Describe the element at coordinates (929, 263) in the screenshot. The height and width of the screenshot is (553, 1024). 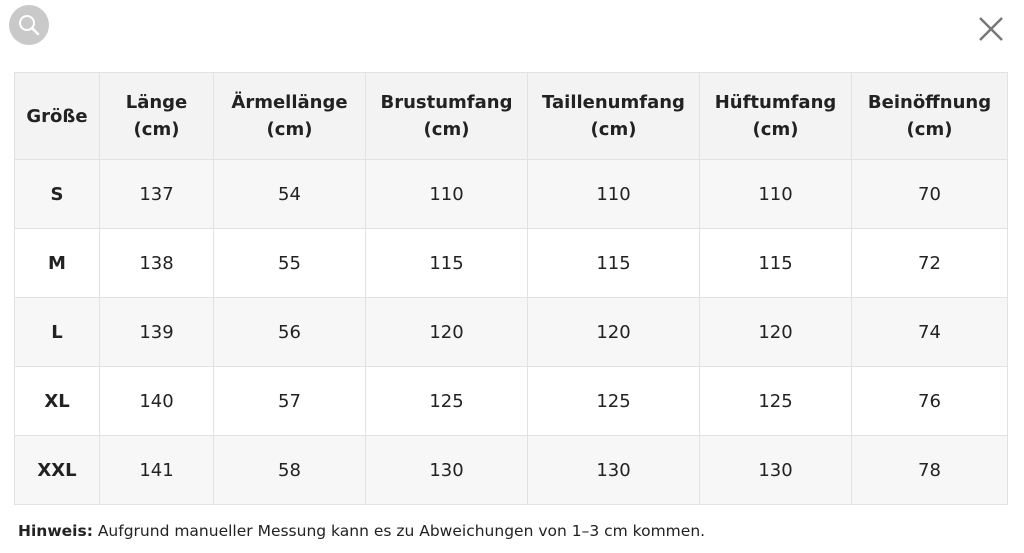
I see `value-cell: 72` at that location.